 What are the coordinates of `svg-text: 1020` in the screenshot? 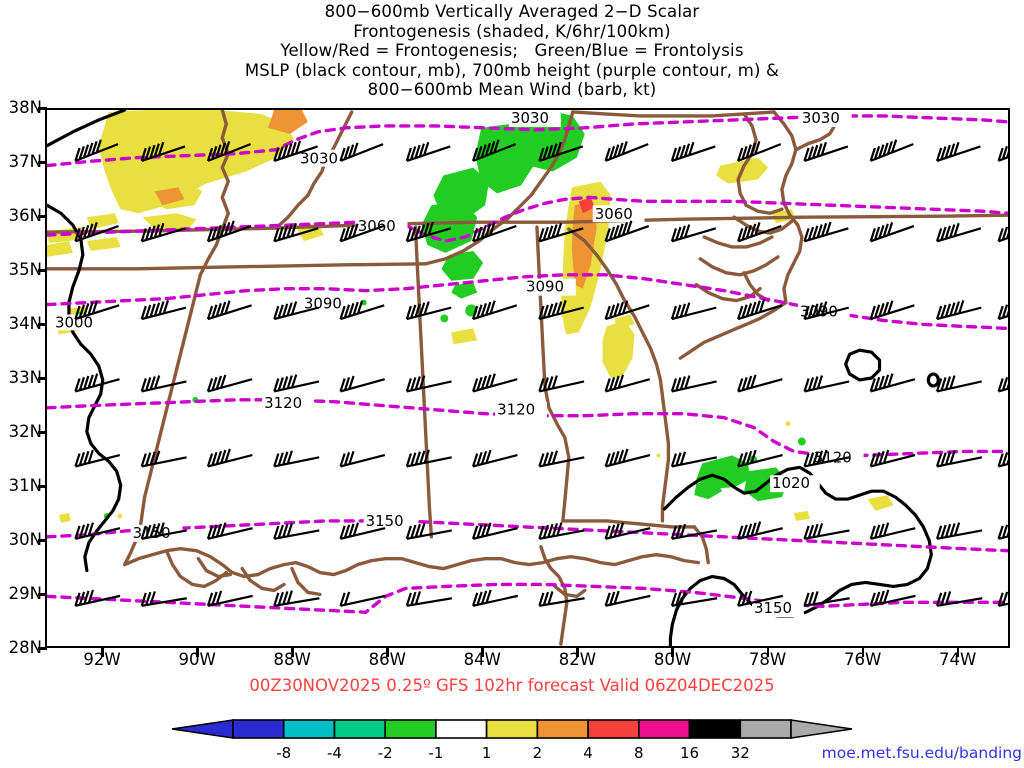 It's located at (791, 483).